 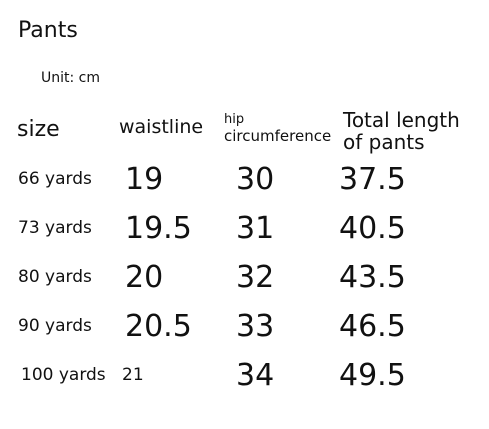 What do you see at coordinates (401, 120) in the screenshot?
I see `column-header: Total length` at bounding box center [401, 120].